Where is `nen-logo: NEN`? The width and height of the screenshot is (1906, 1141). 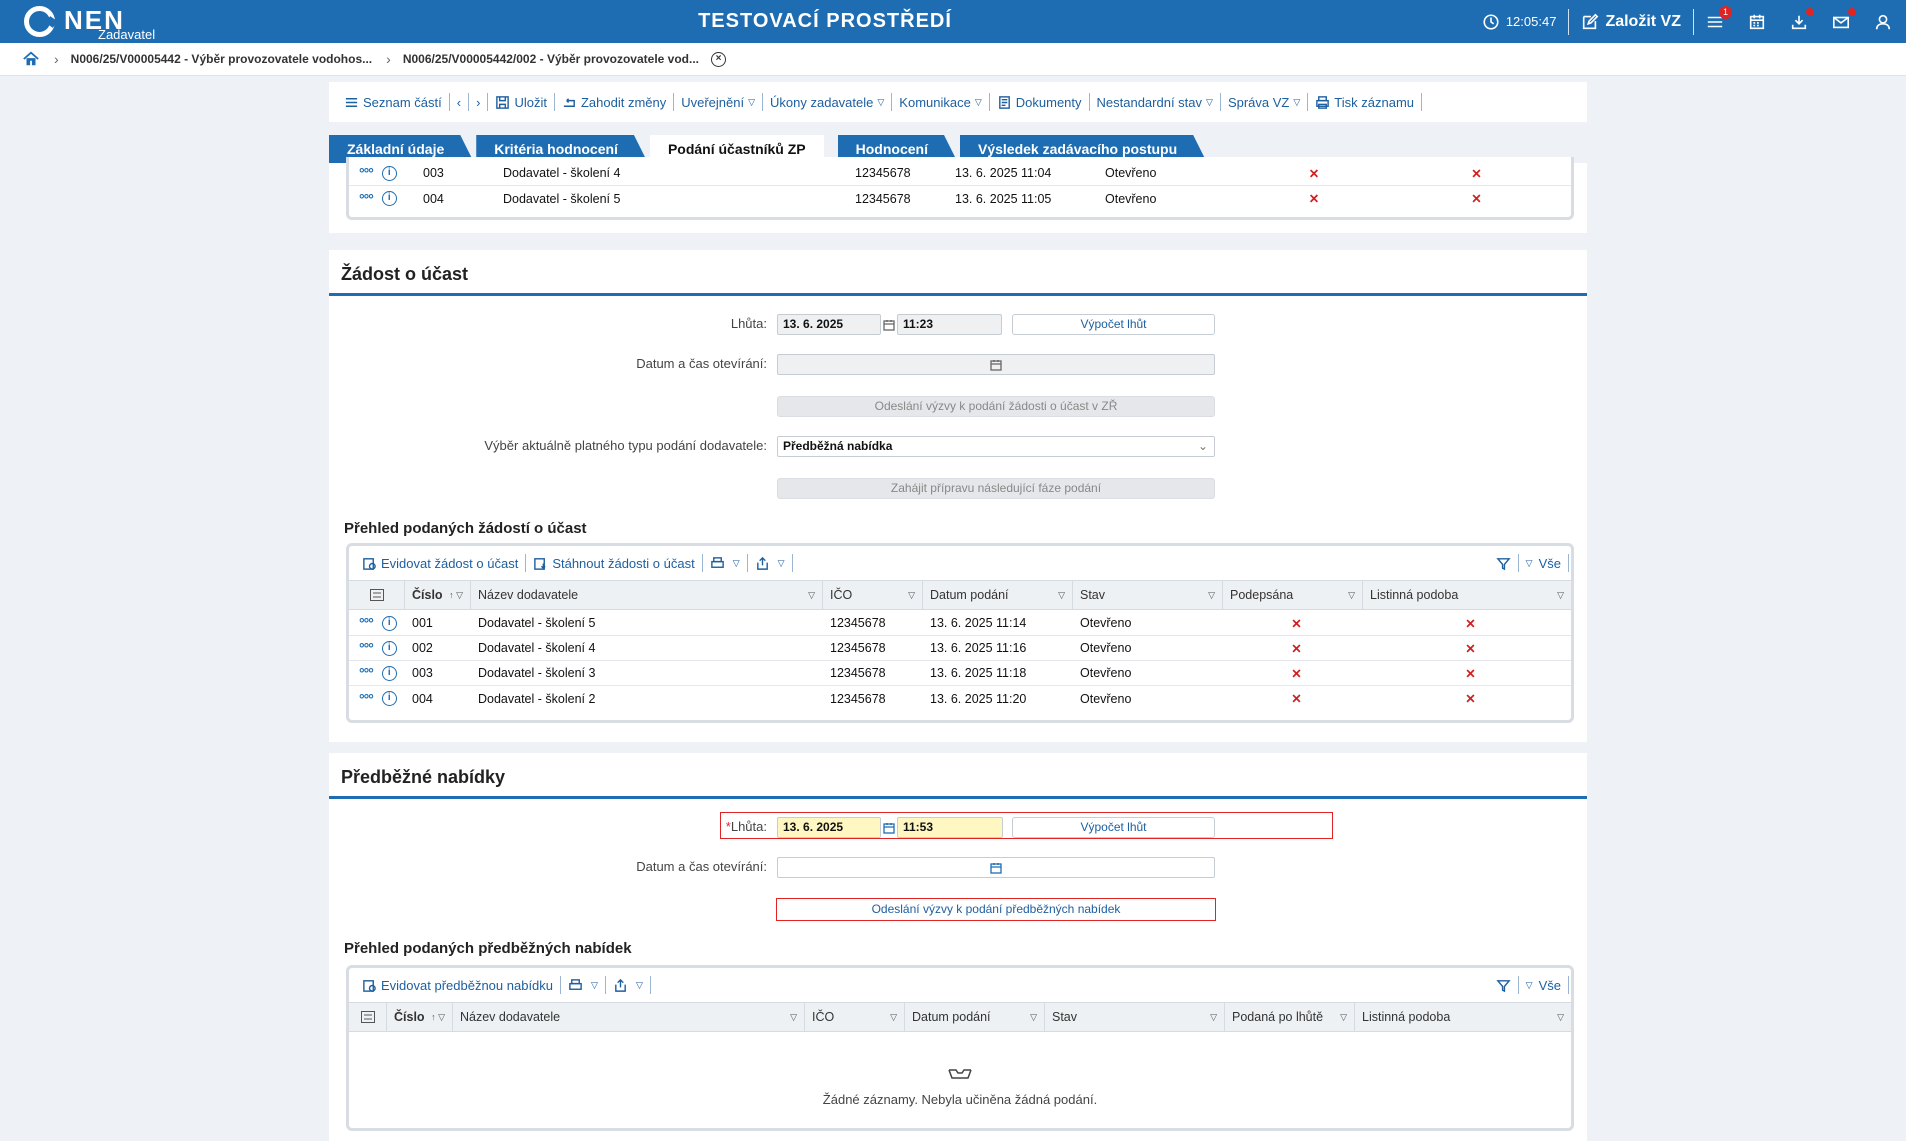 nen-logo: NEN is located at coordinates (74, 21).